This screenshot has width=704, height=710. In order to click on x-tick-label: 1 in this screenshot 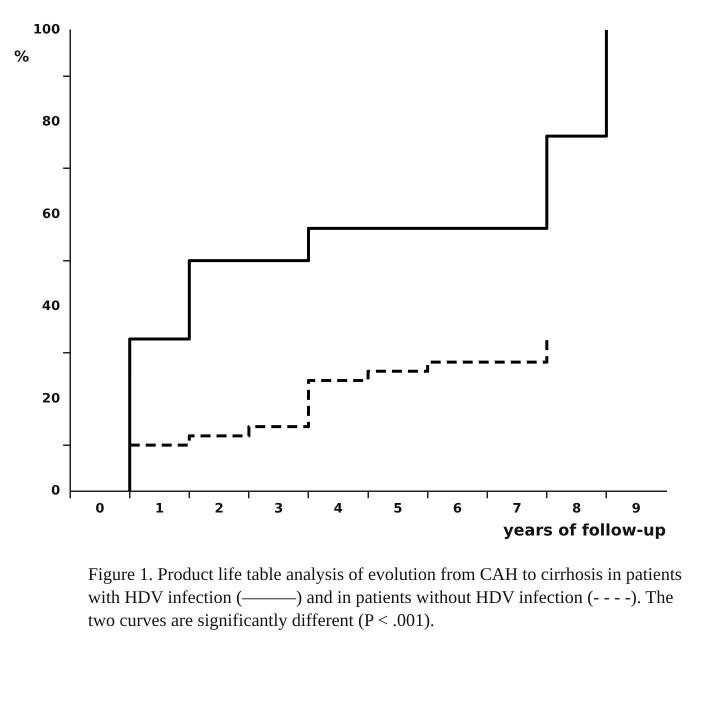, I will do `click(159, 508)`.